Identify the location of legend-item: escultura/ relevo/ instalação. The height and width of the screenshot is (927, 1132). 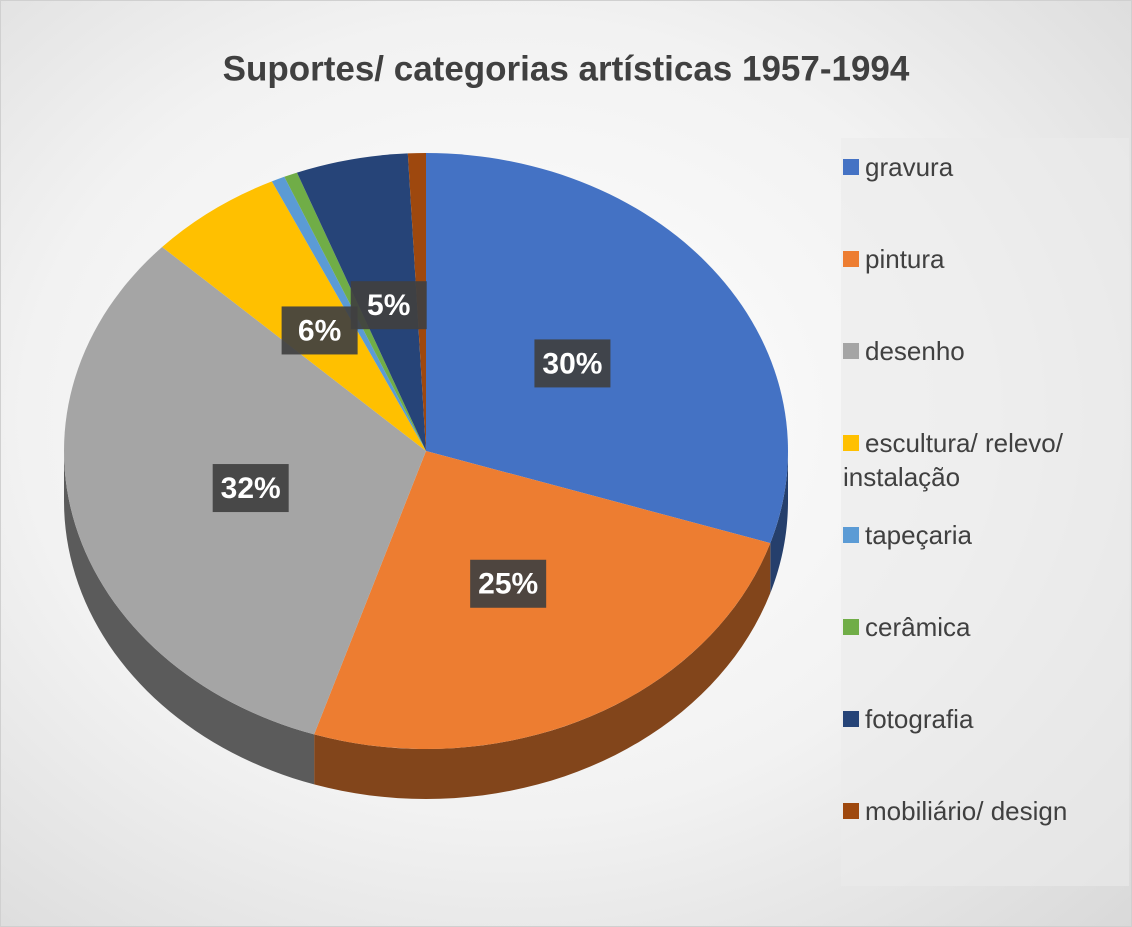
(983, 460).